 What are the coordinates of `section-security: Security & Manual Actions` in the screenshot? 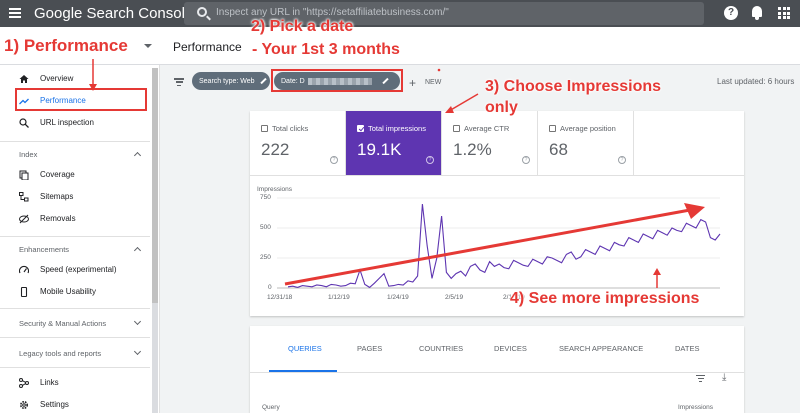 It's located at (63, 323).